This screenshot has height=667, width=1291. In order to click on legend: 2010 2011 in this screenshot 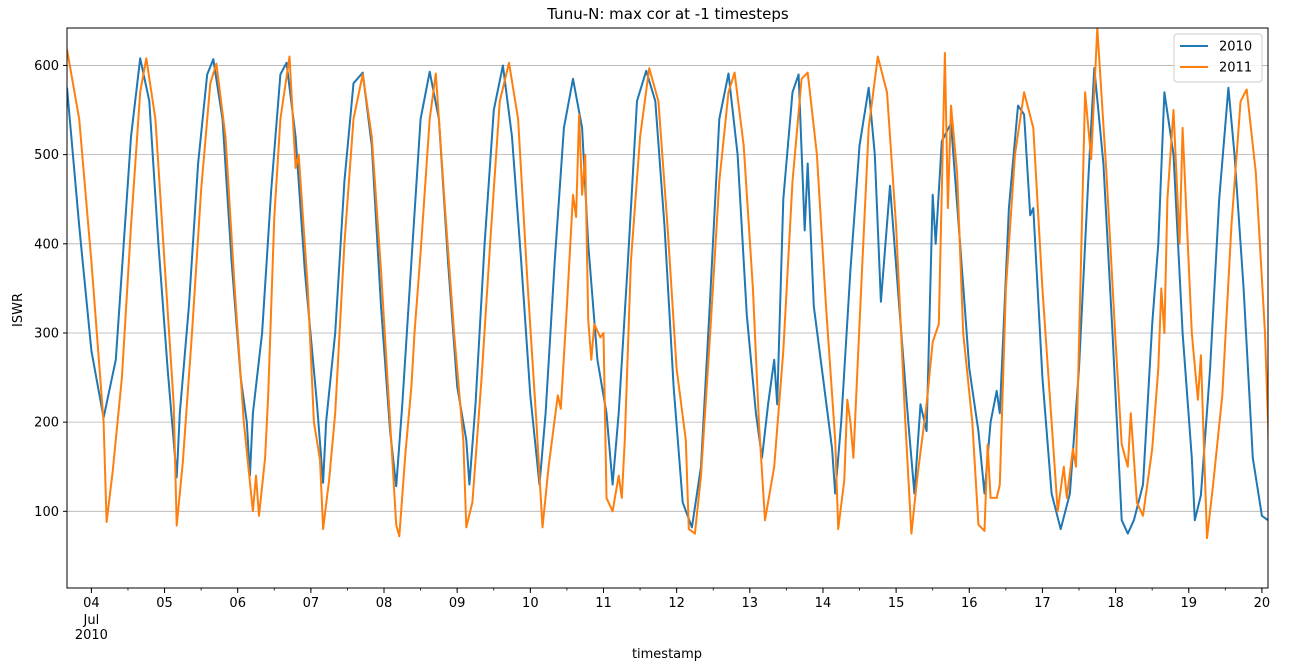, I will do `click(1218, 58)`.